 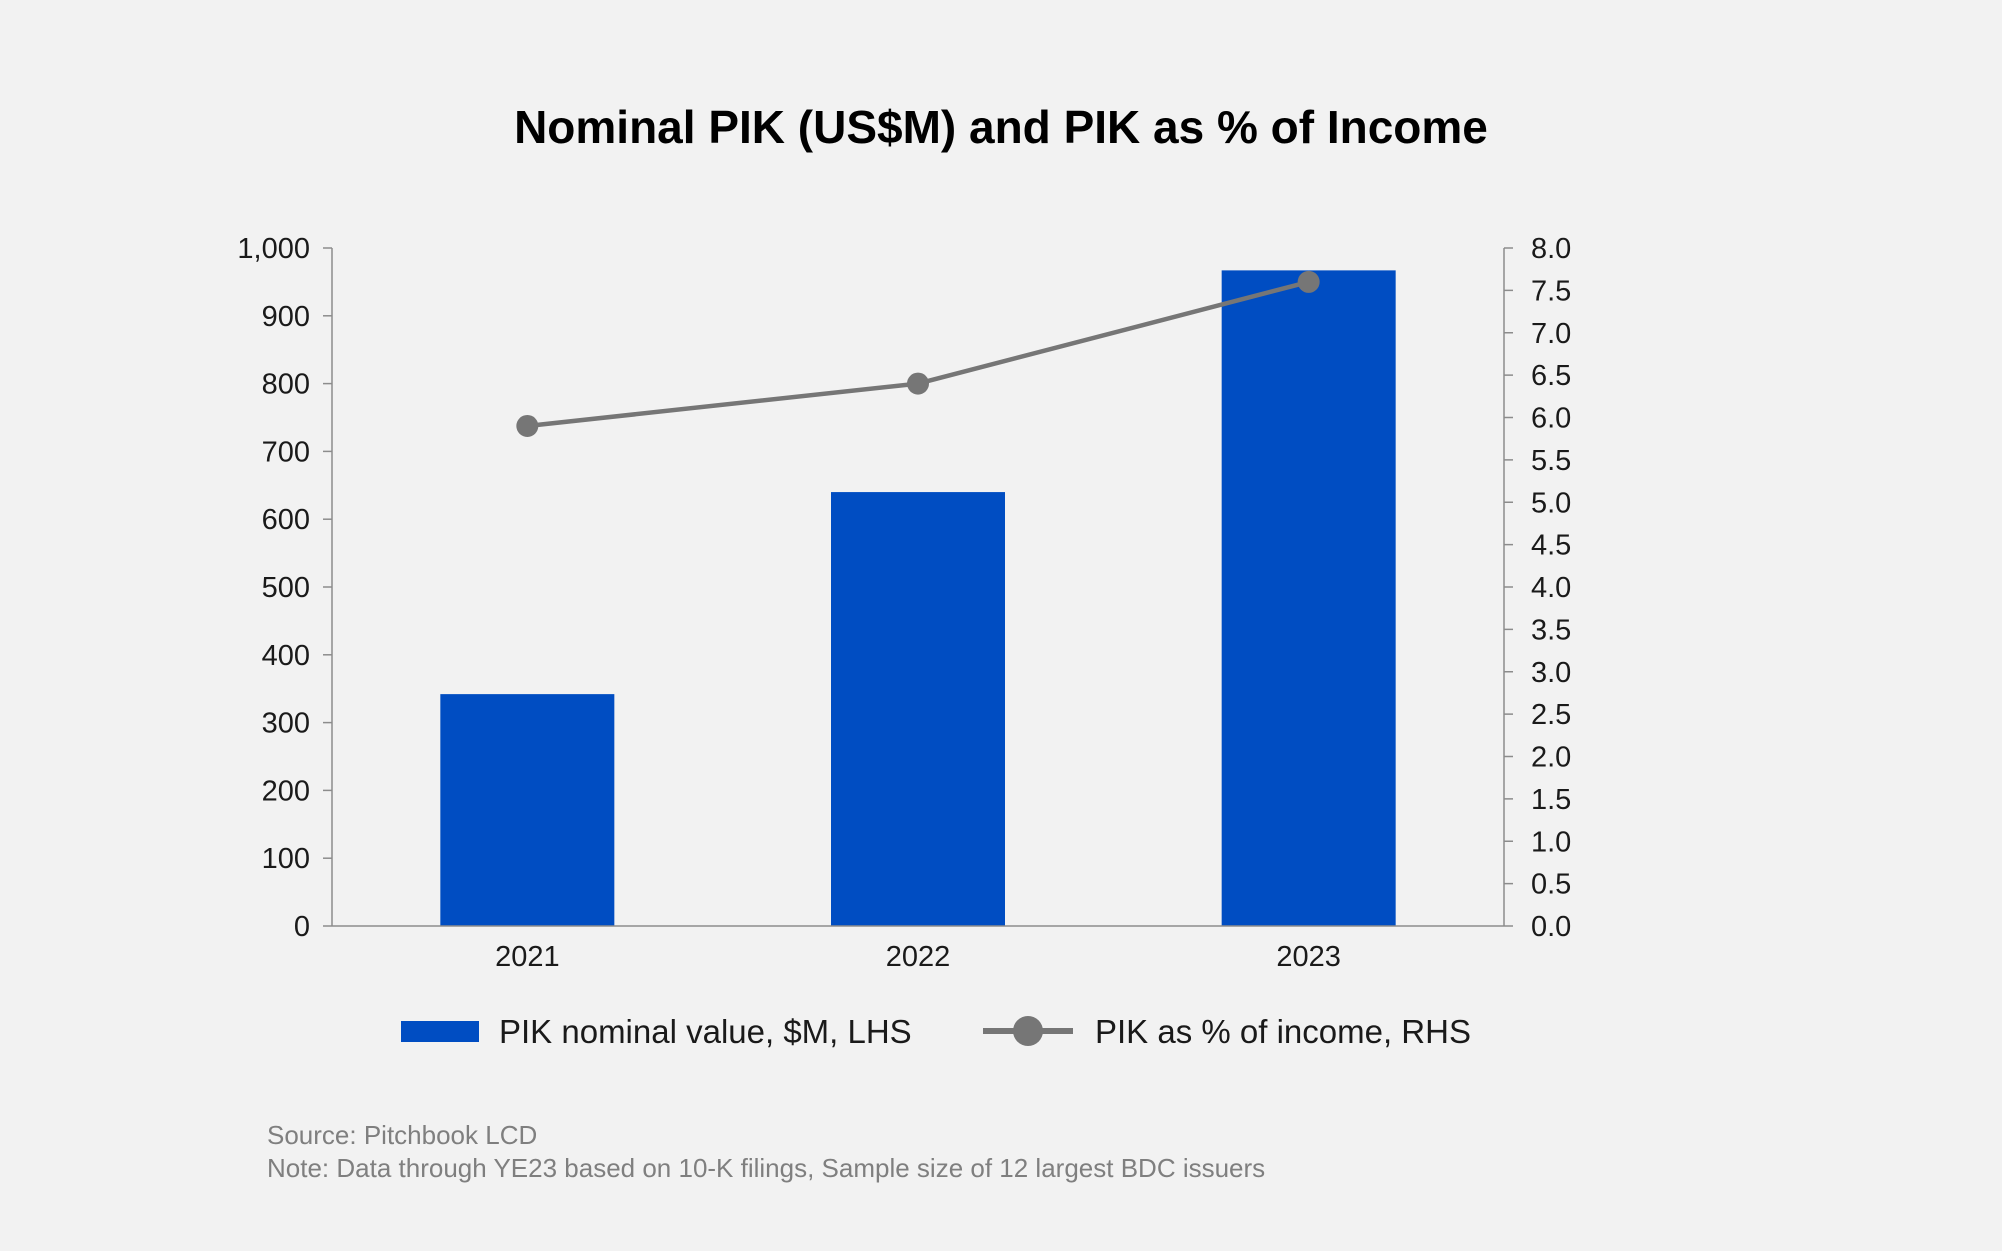 What do you see at coordinates (1551, 461) in the screenshot?
I see `y-right-tick-label: 5.5` at bounding box center [1551, 461].